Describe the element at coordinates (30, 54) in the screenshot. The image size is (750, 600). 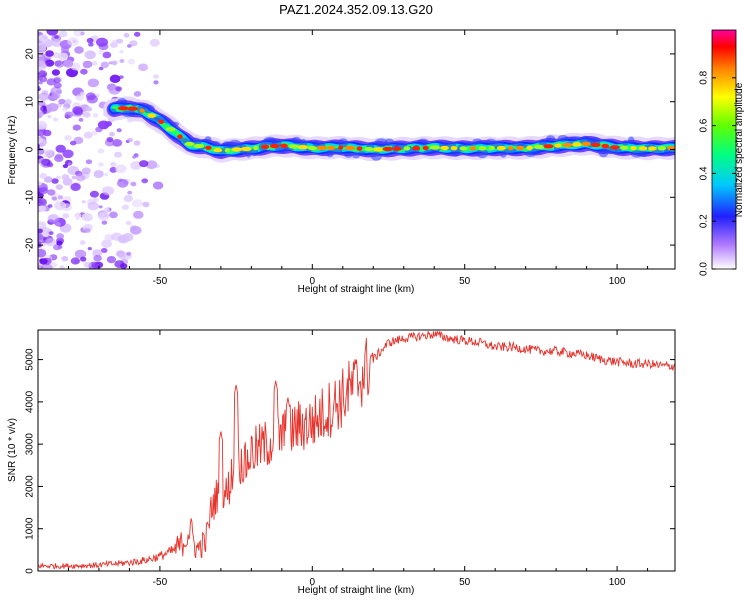
I see `spectrogram-y-tick-label: 20` at that location.